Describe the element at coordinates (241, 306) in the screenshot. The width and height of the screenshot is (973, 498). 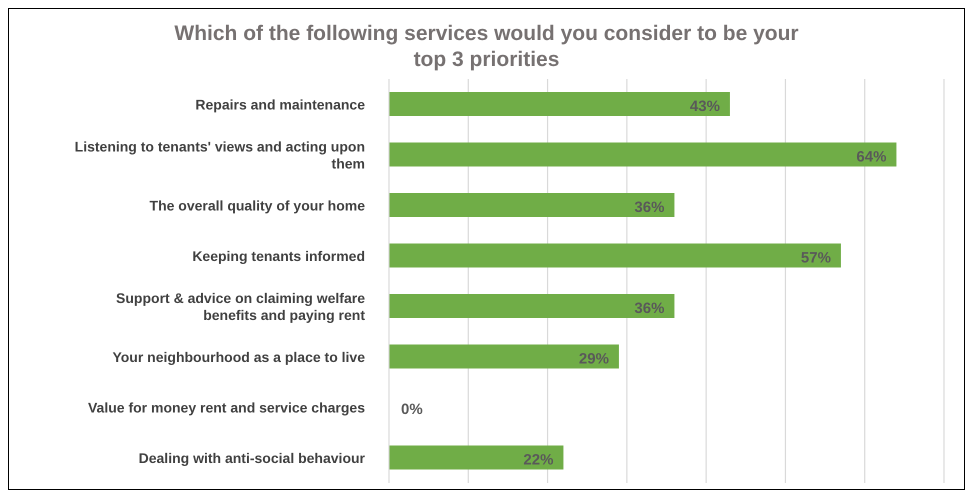
I see `y-tick-label: Support & advice on claiming welfare benefits and paying rent` at that location.